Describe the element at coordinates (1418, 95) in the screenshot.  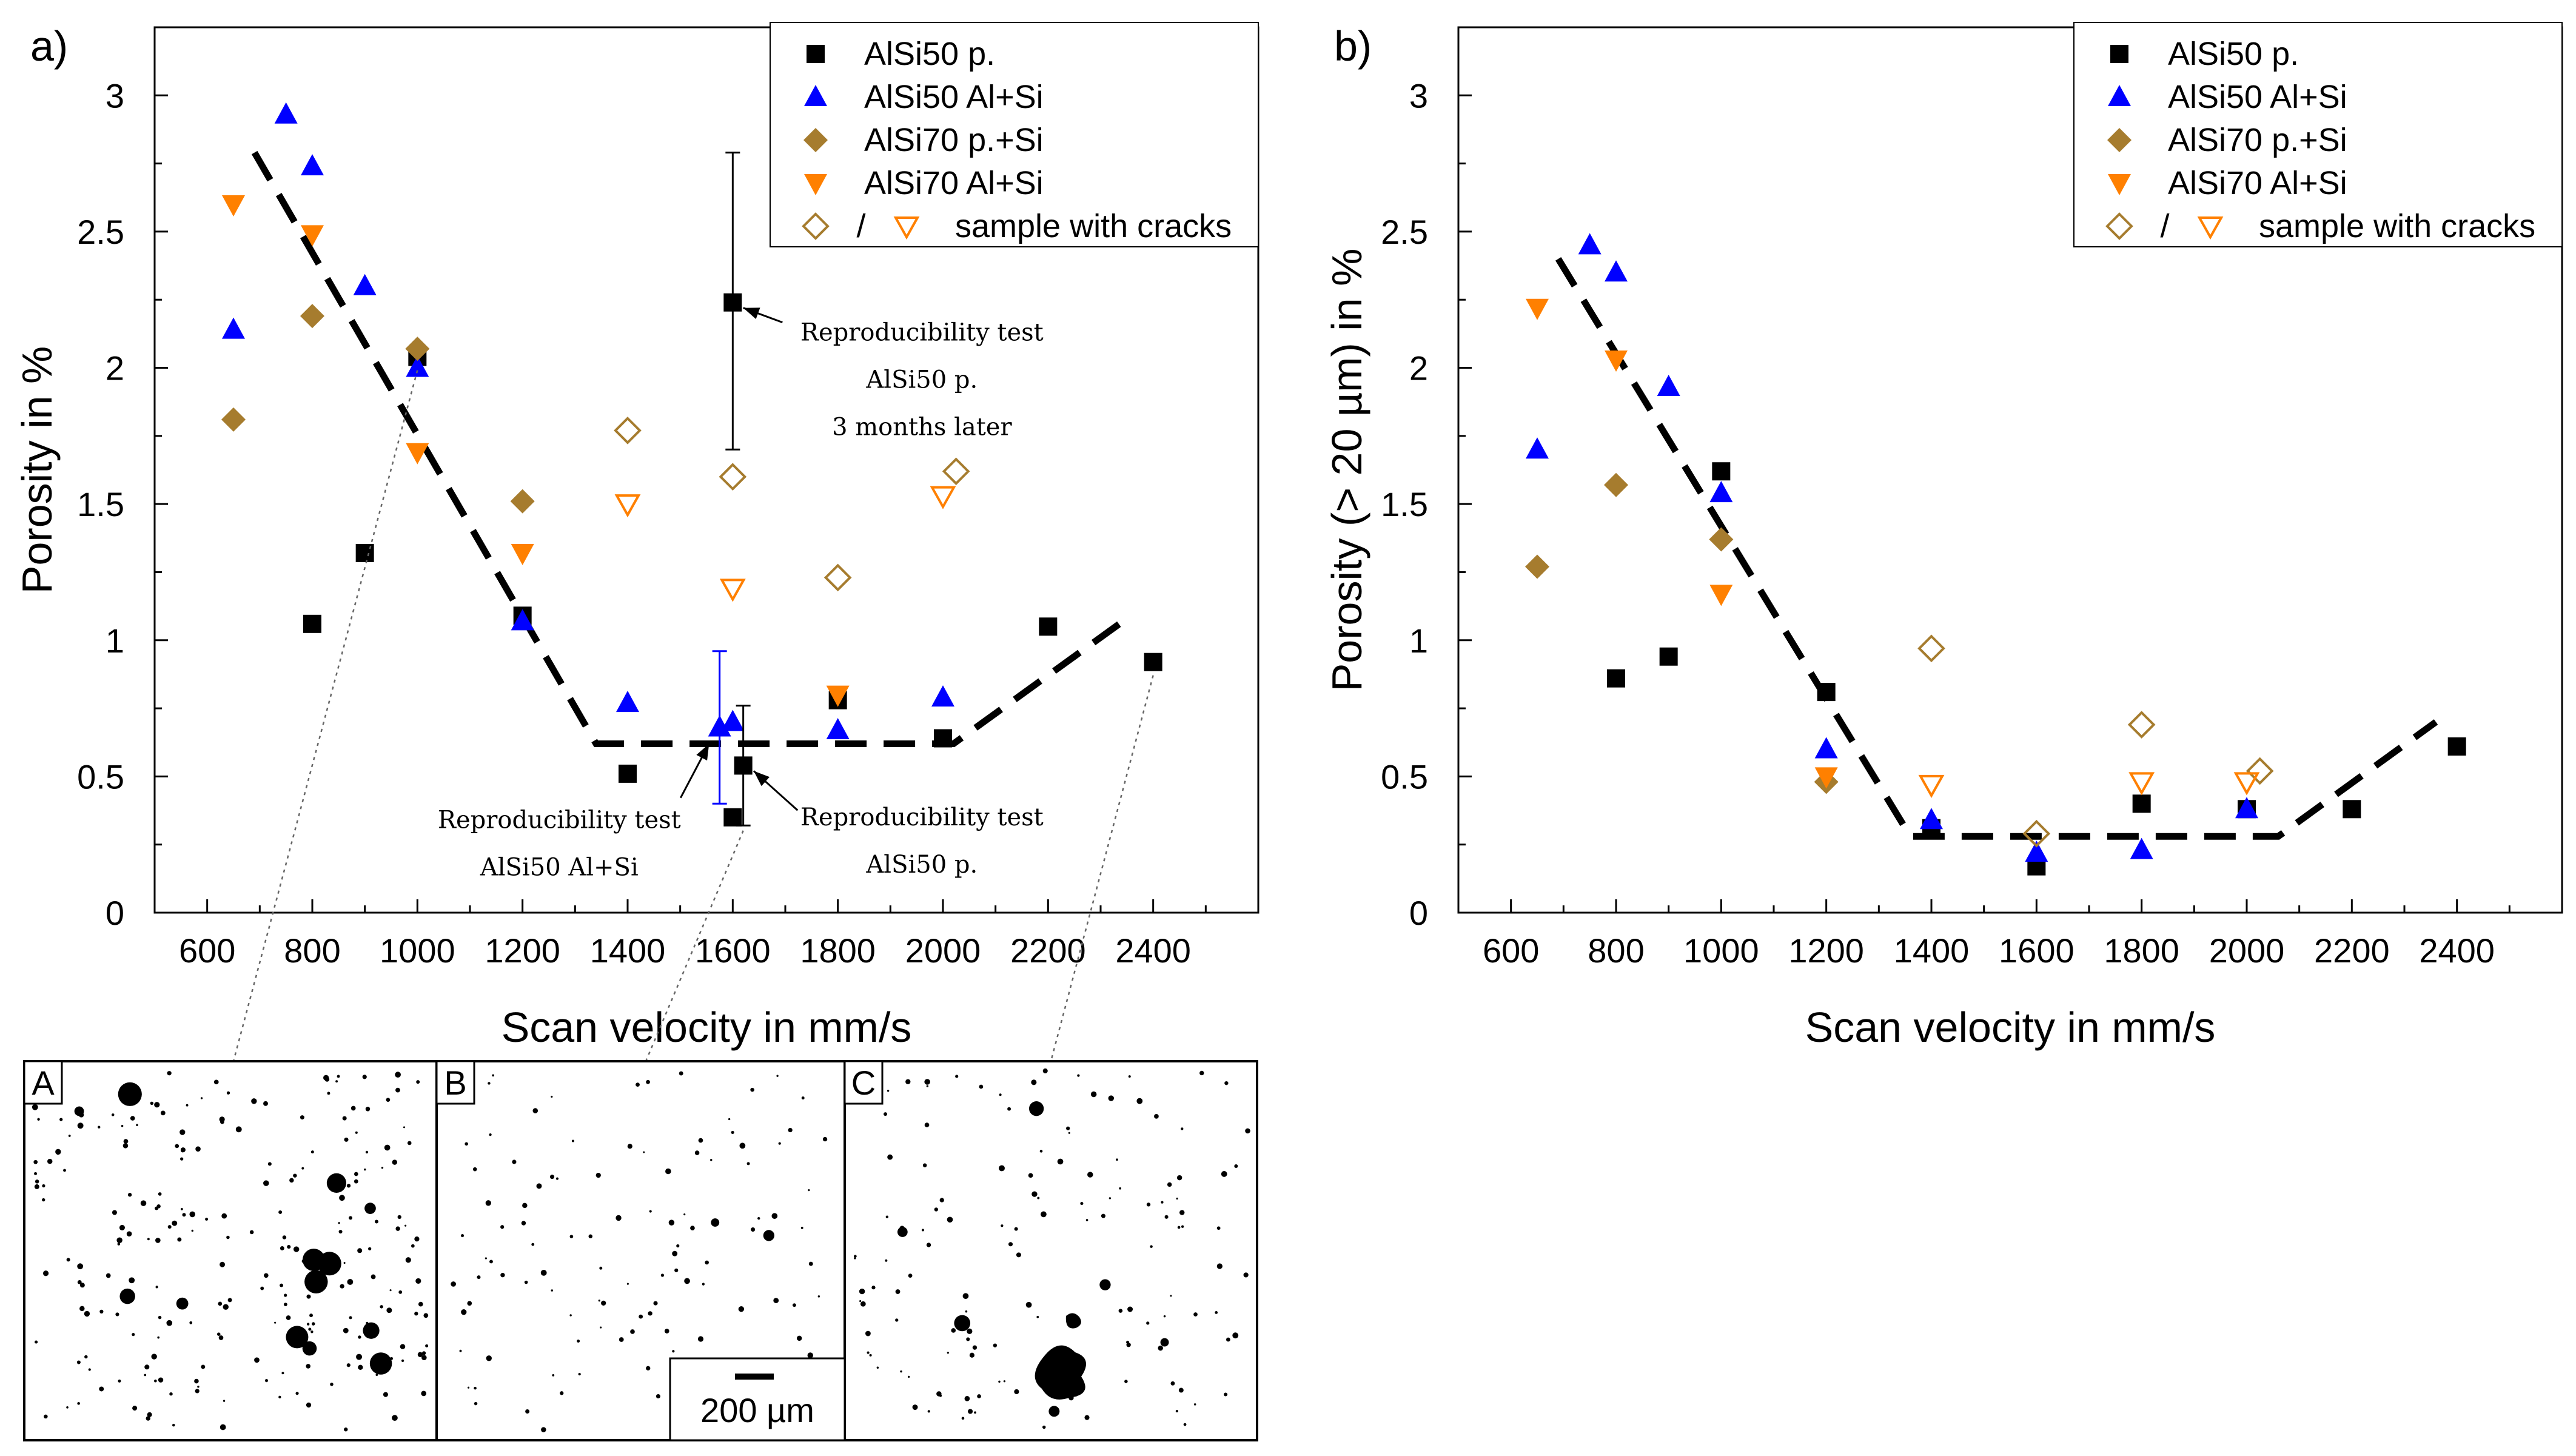
I see `y-tick-label: 3` at that location.